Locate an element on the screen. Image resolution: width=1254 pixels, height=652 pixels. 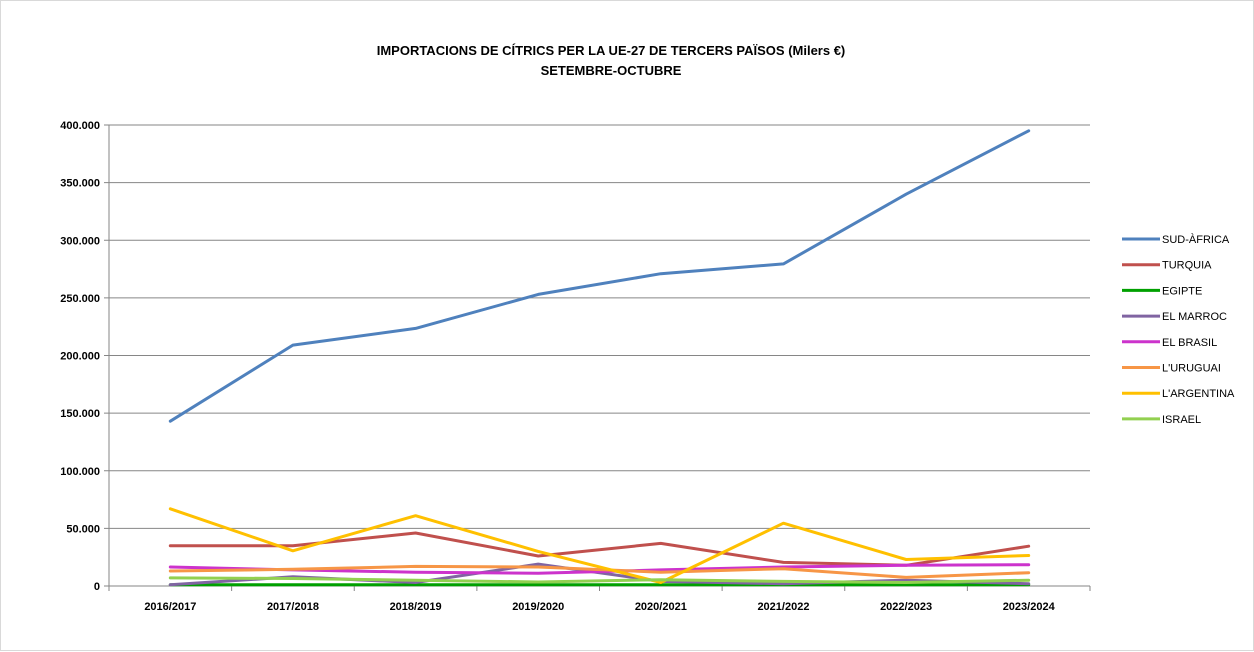
x-tick-label: 2021/2022 is located at coordinates (783, 607).